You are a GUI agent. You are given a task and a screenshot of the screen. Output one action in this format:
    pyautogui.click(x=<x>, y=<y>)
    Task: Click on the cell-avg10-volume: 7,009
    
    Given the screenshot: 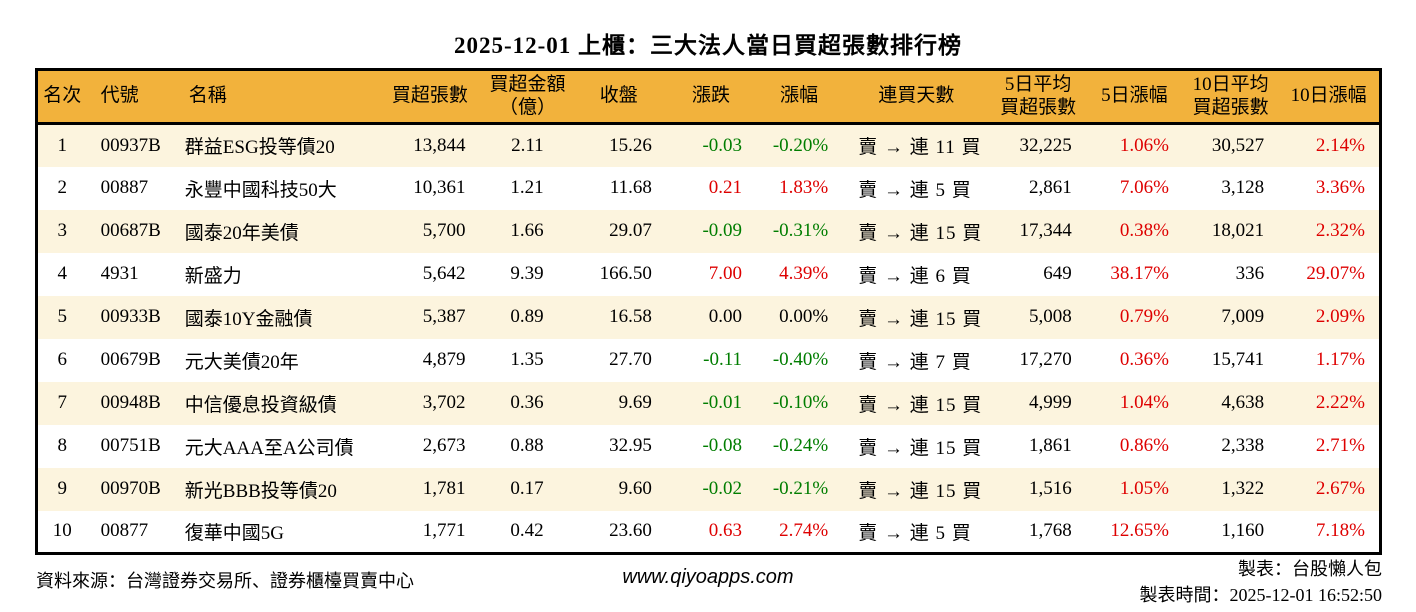 What is the action you would take?
    pyautogui.click(x=1243, y=316)
    